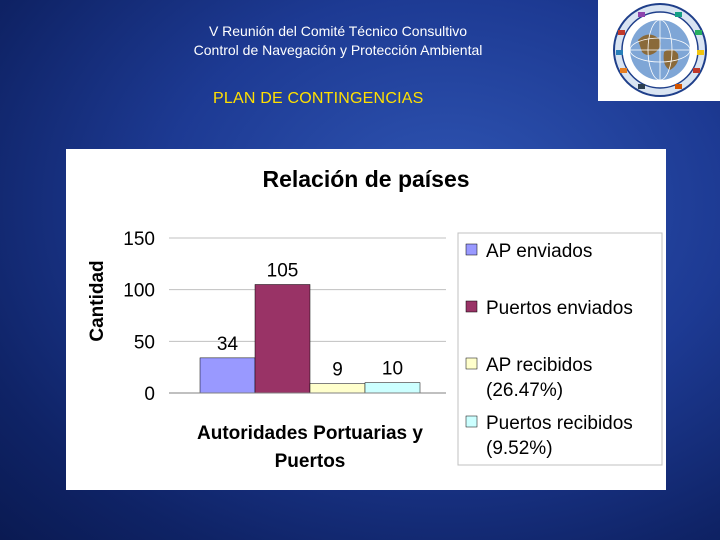 Image resolution: width=720 pixels, height=540 pixels. I want to click on legend-label: Puertos enviados, so click(559, 308).